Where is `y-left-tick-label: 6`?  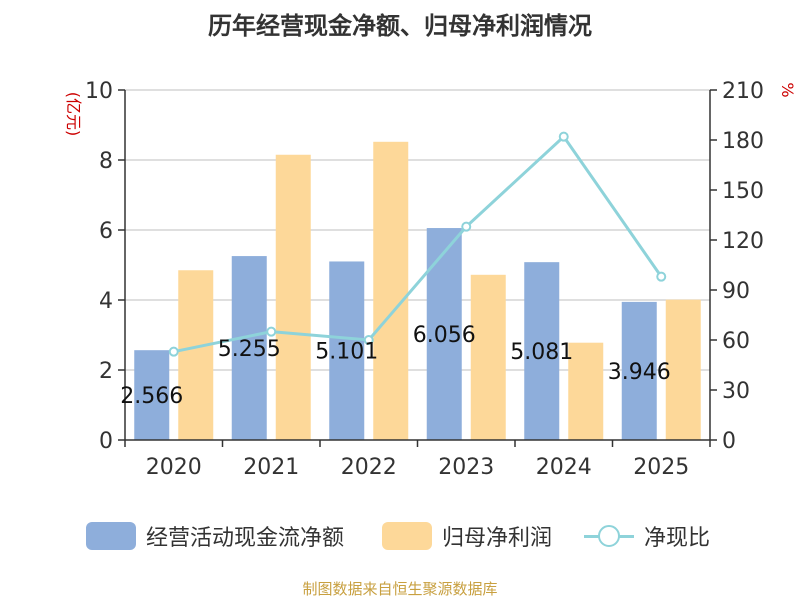 y-left-tick-label: 6 is located at coordinates (106, 231).